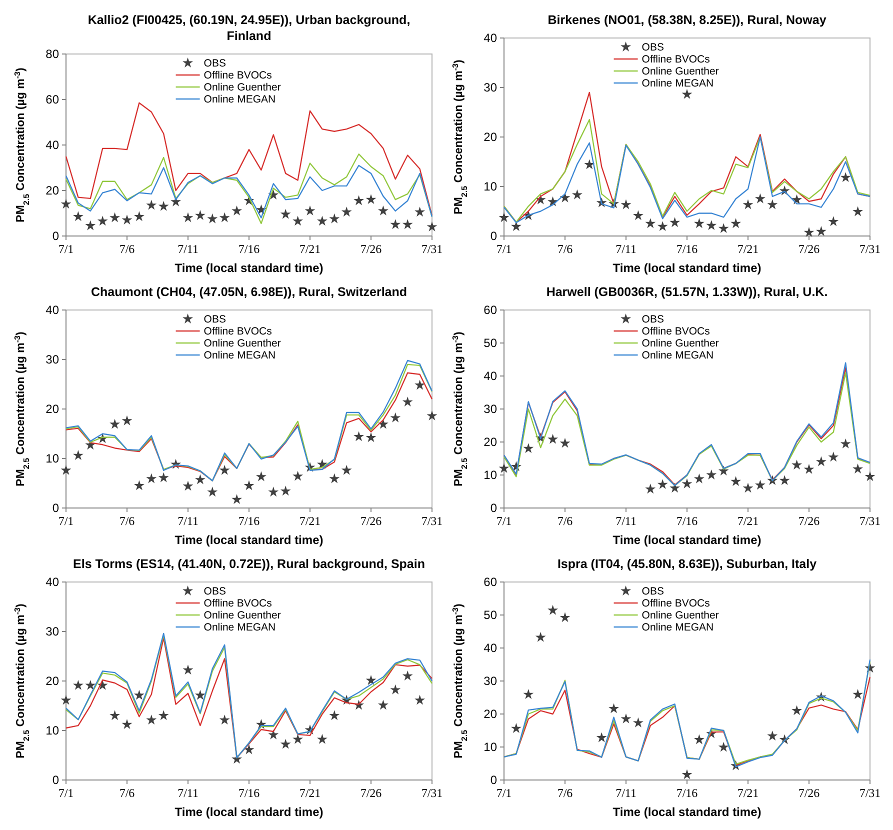 The image size is (893, 830). I want to click on y-tick-label: 60, so click(53, 99).